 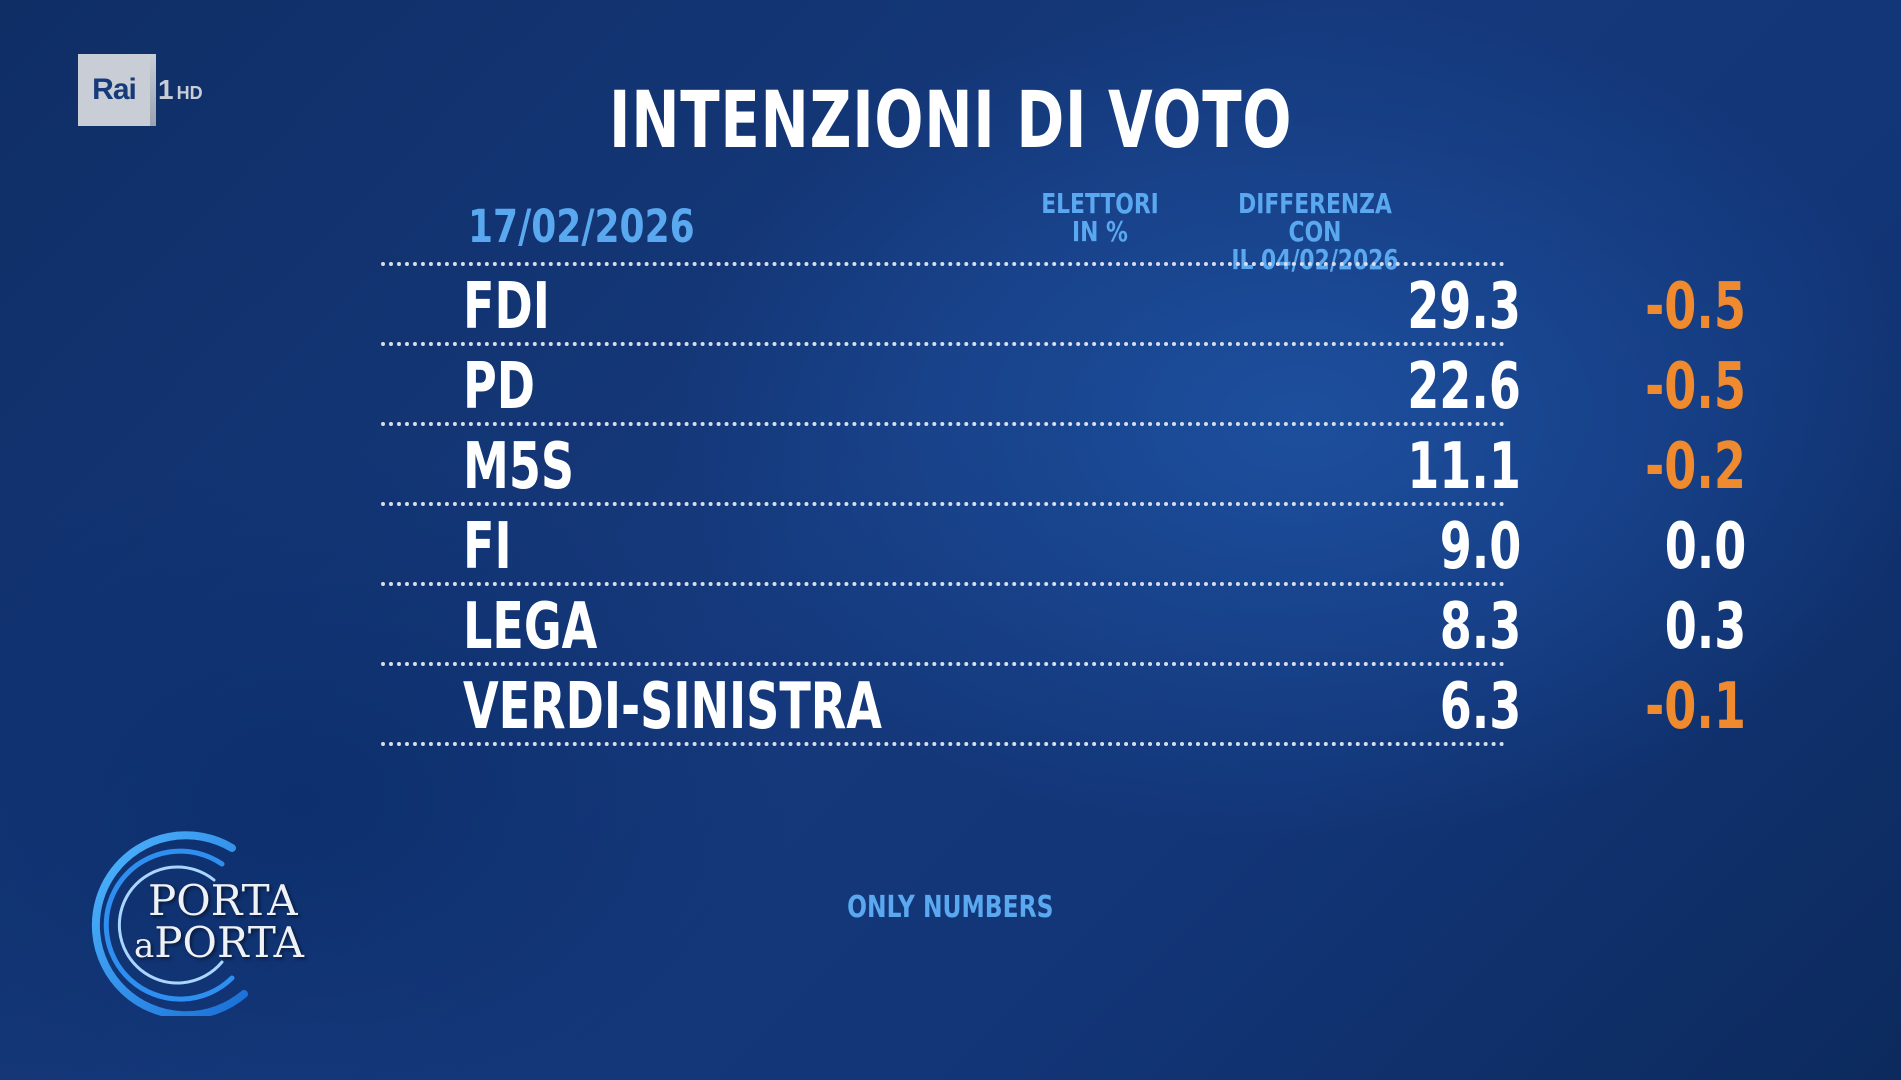 What do you see at coordinates (1315, 217) in the screenshot?
I see `difference-line-1: DIFFERENZA CON` at bounding box center [1315, 217].